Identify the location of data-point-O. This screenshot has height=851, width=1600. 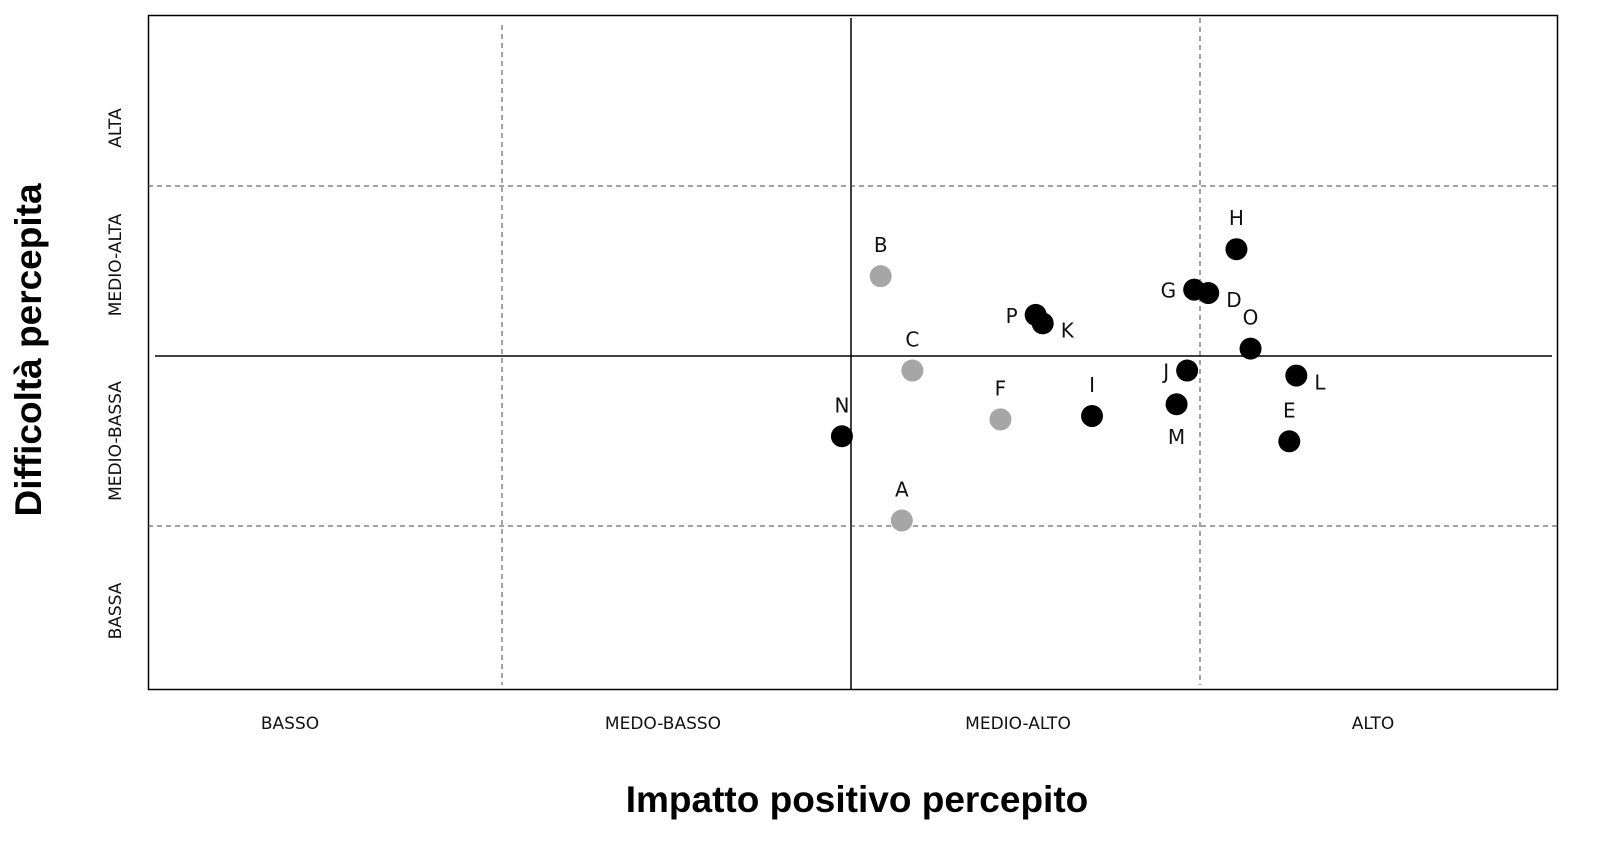
(1250, 348).